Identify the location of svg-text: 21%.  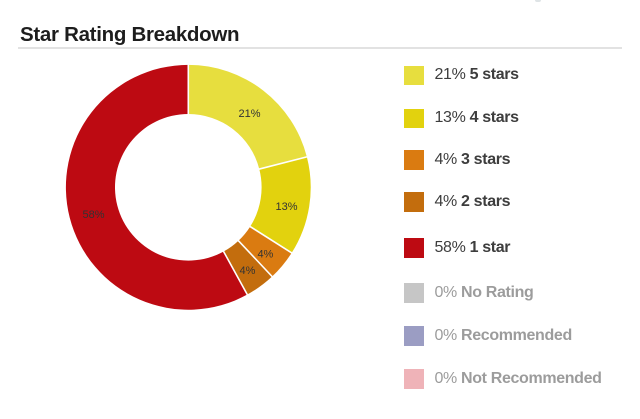
(249, 114).